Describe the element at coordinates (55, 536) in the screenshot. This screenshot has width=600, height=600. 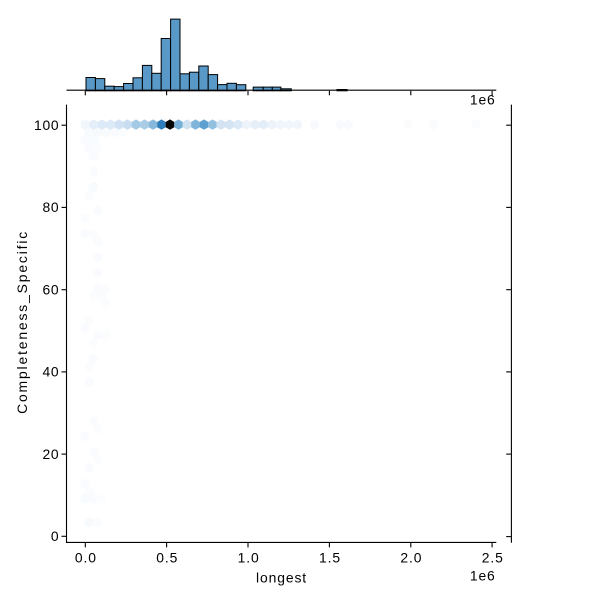
I see `svg-text: 0` at that location.